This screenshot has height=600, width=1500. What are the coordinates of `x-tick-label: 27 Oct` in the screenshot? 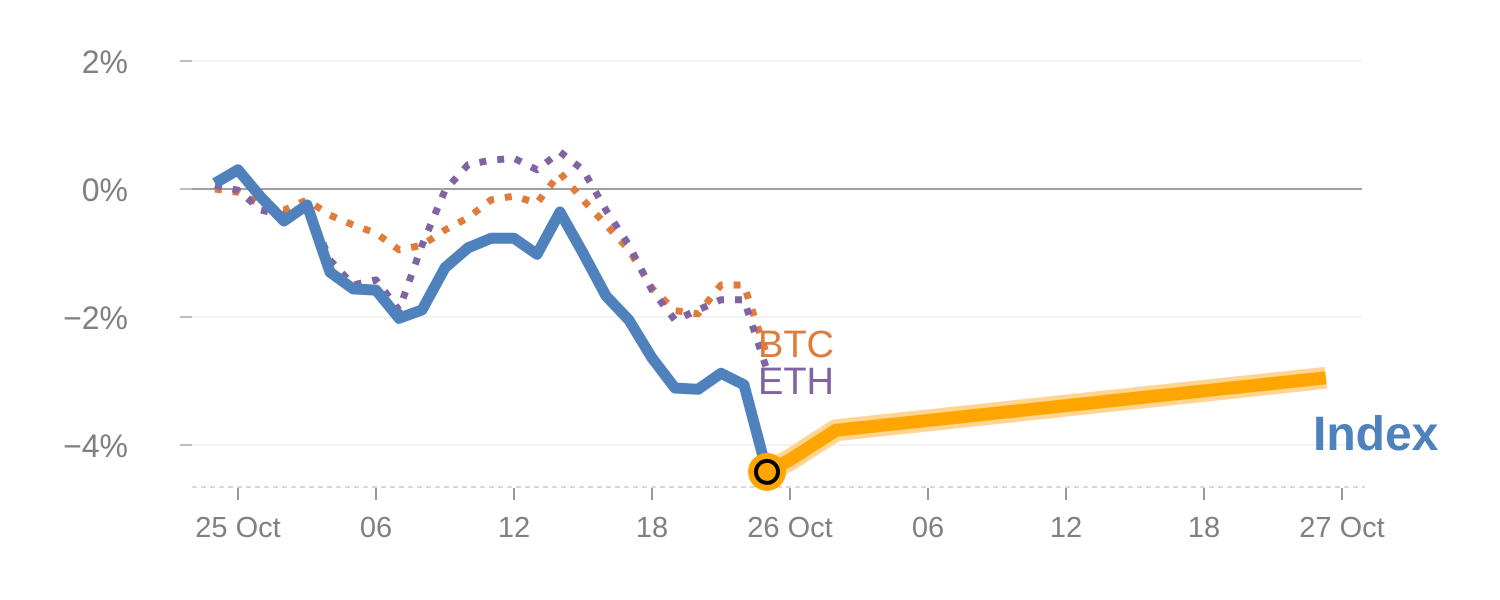 It's located at (1341, 528).